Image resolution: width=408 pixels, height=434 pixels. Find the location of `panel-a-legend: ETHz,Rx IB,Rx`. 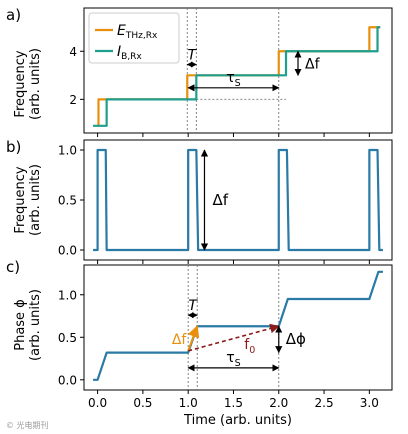

panel-a-legend: ETHz,Rx IB,Rx is located at coordinates (134, 38).